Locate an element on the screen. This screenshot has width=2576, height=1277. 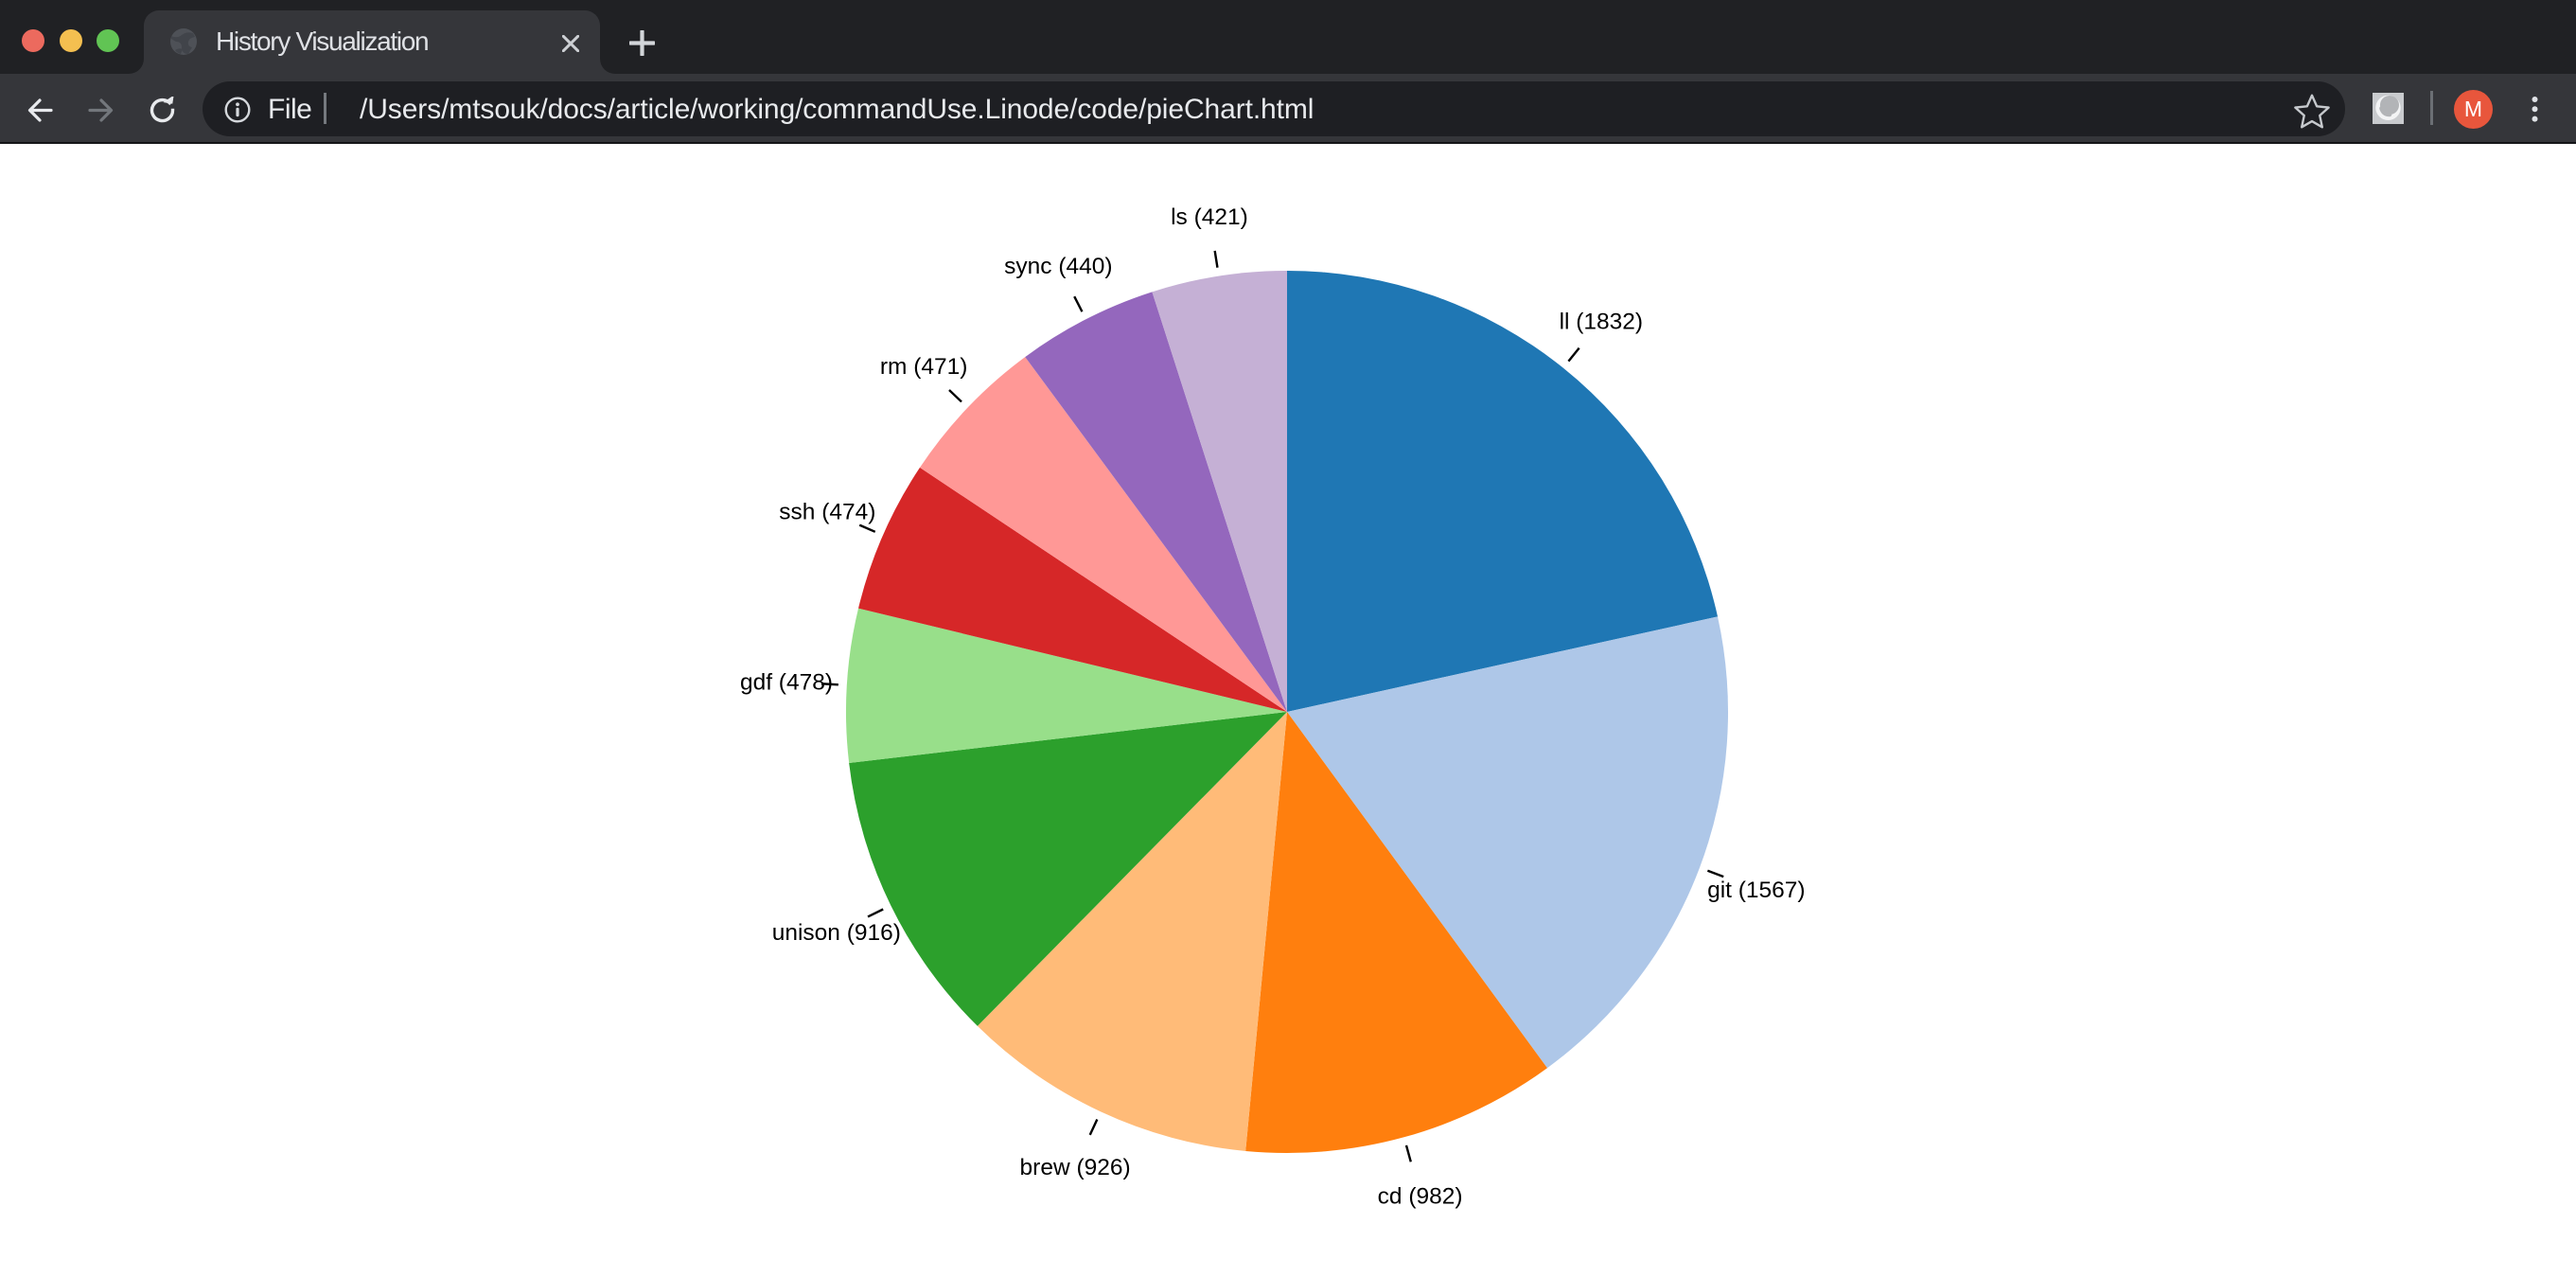
svg-text: cd (982) is located at coordinates (1420, 1197).